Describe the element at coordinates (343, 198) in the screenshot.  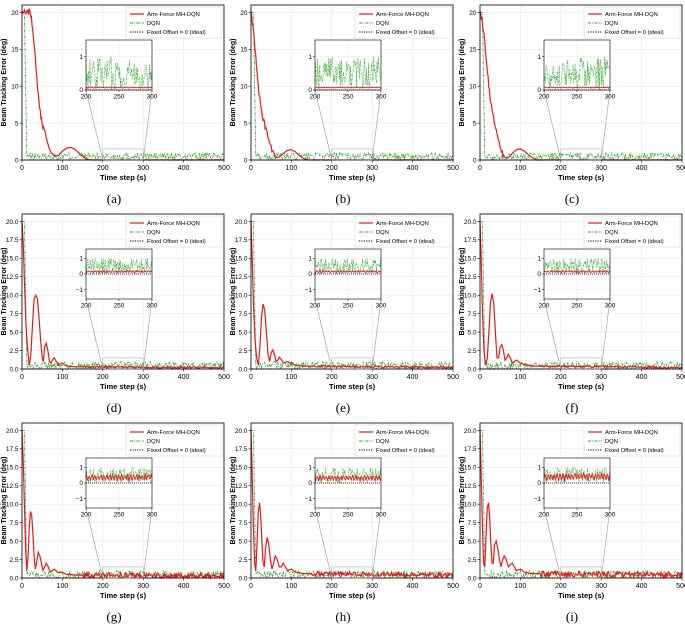
I see `panel-caption: (b)` at that location.